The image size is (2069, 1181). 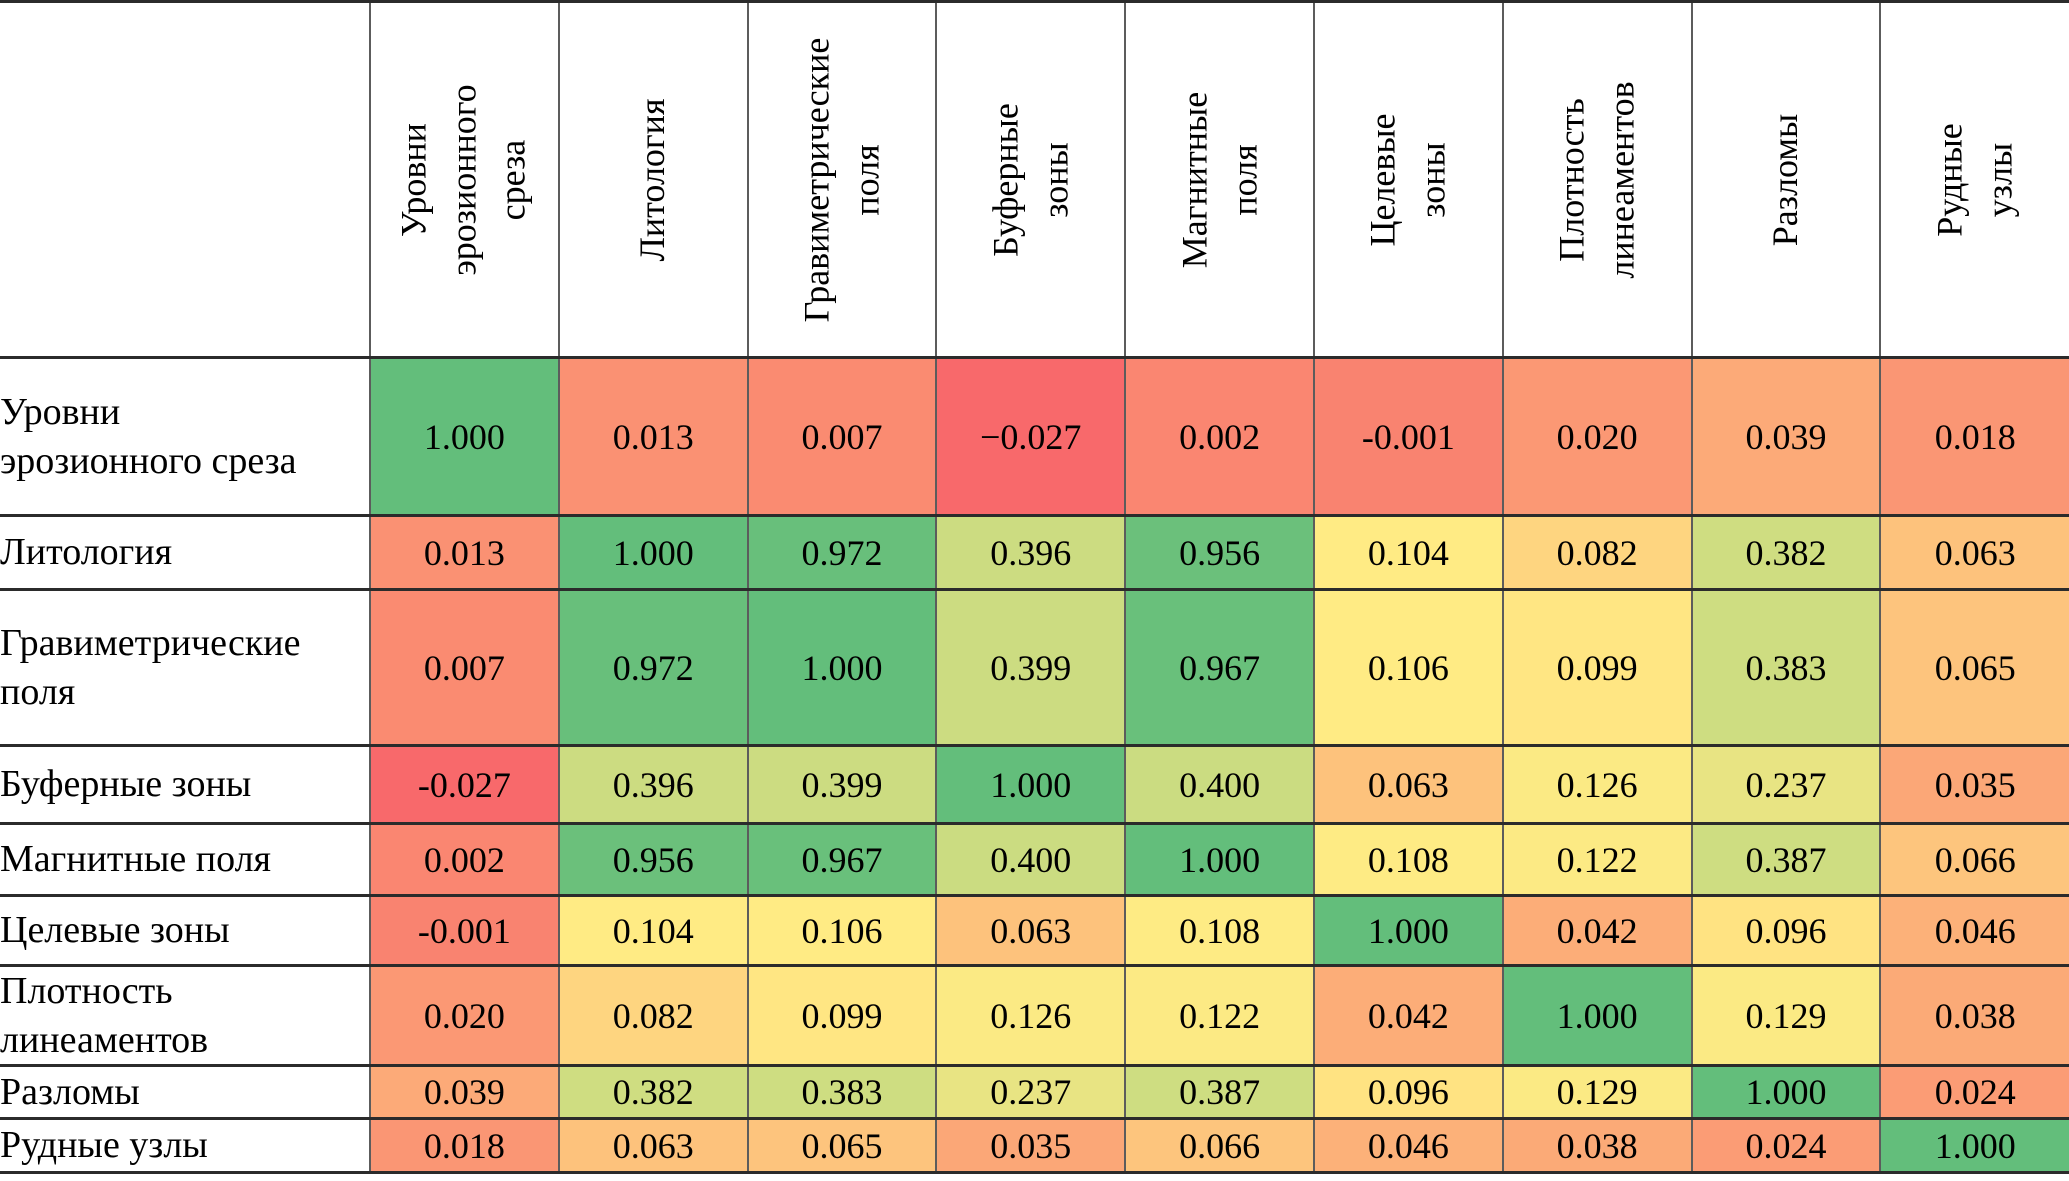 I want to click on cell-r7c3: 0.237, so click(x=1031, y=1092).